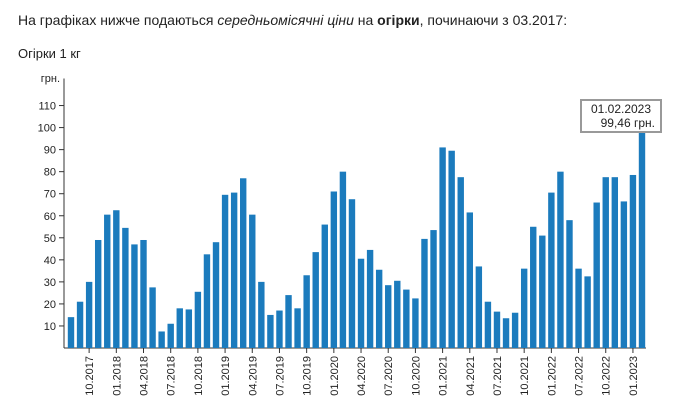  What do you see at coordinates (50, 79) in the screenshot?
I see `y-unit: грн.` at bounding box center [50, 79].